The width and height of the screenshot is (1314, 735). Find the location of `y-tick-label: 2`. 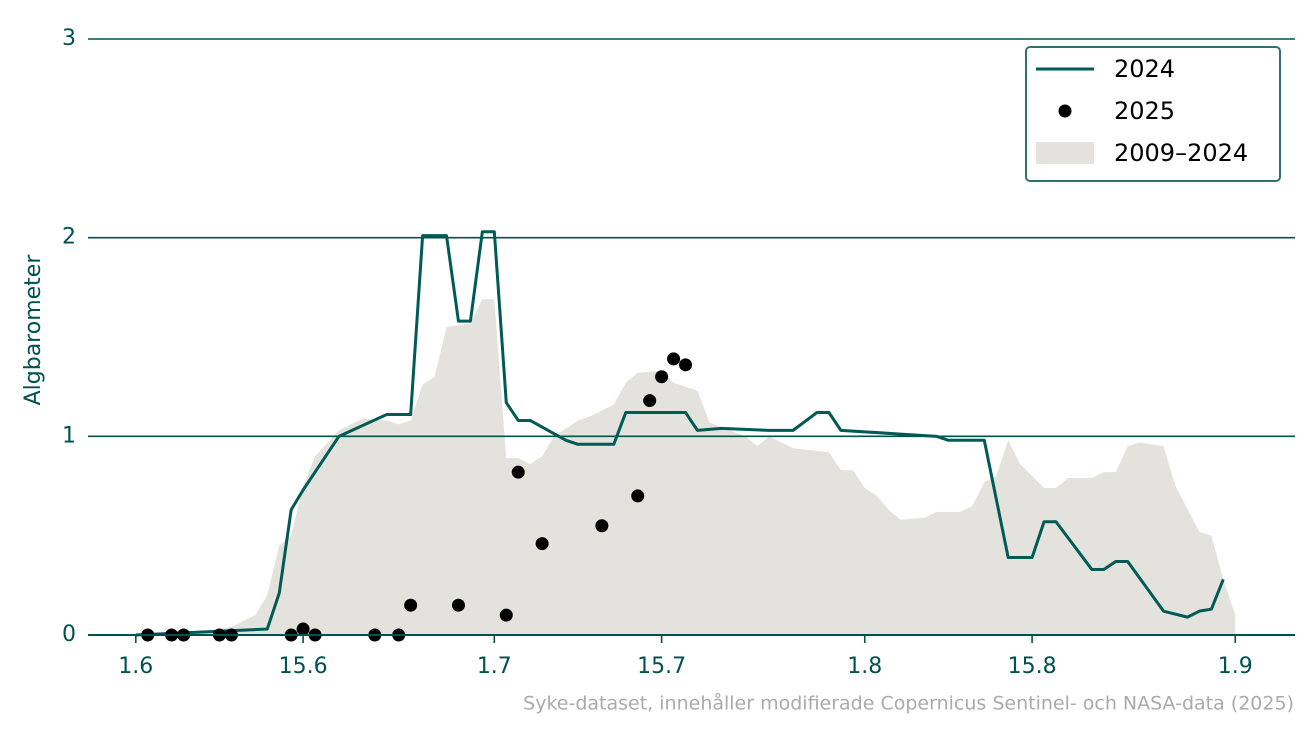

y-tick-label: 2 is located at coordinates (69, 237).